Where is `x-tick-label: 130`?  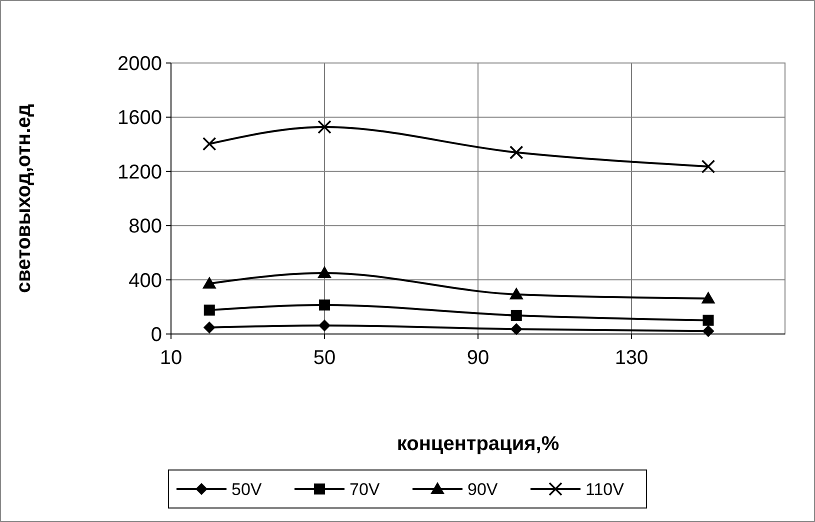 x-tick-label: 130 is located at coordinates (631, 358).